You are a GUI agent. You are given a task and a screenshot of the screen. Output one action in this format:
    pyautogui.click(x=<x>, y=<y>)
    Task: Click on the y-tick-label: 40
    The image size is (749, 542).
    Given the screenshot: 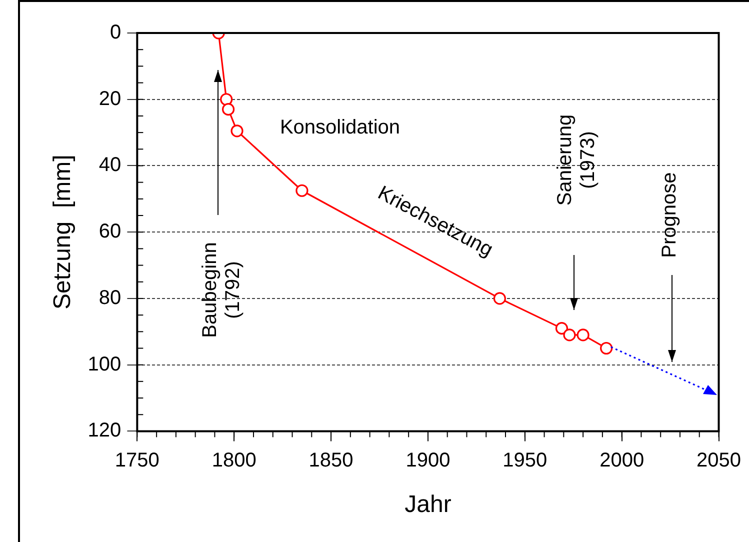 What is the action you would take?
    pyautogui.click(x=110, y=165)
    